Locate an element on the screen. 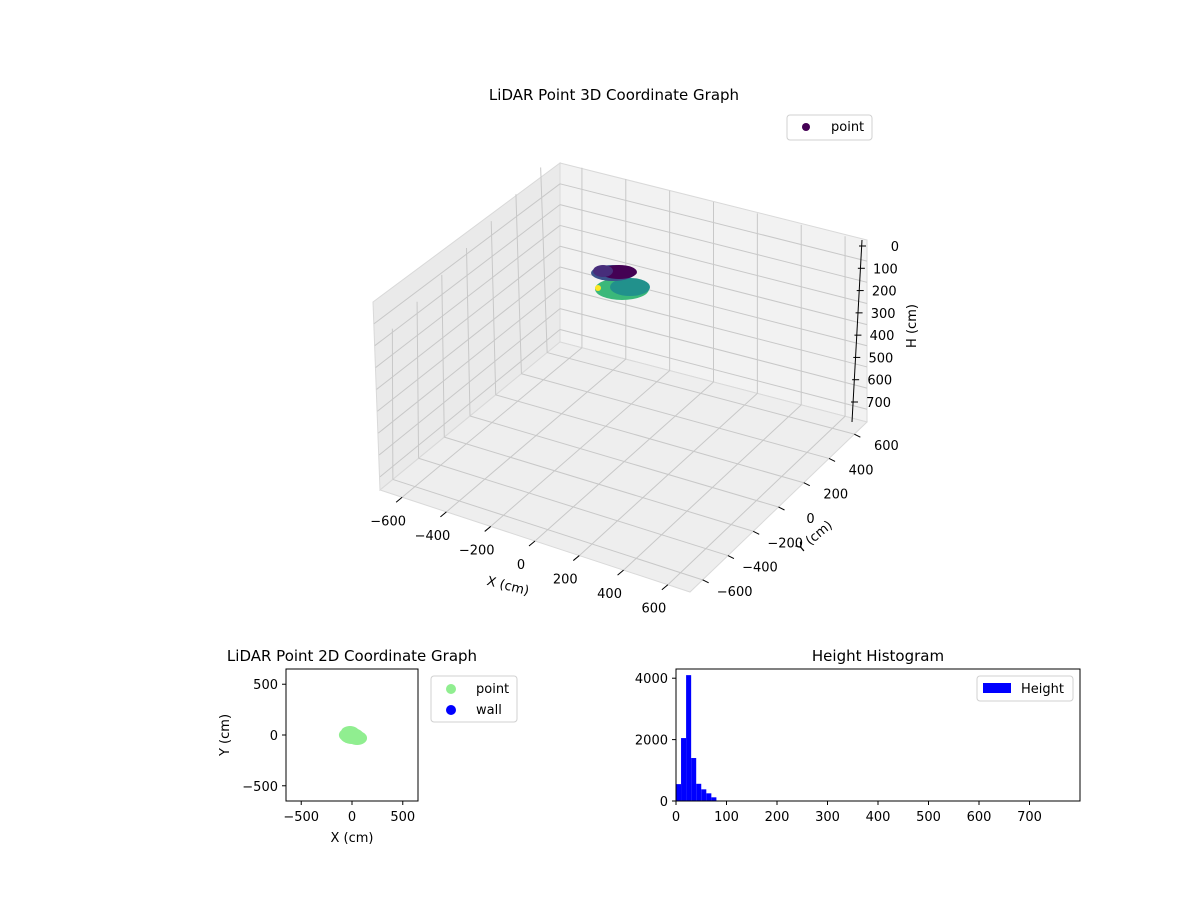 The height and width of the screenshot is (900, 1200). y-tick-label-3d: −400 is located at coordinates (760, 568).